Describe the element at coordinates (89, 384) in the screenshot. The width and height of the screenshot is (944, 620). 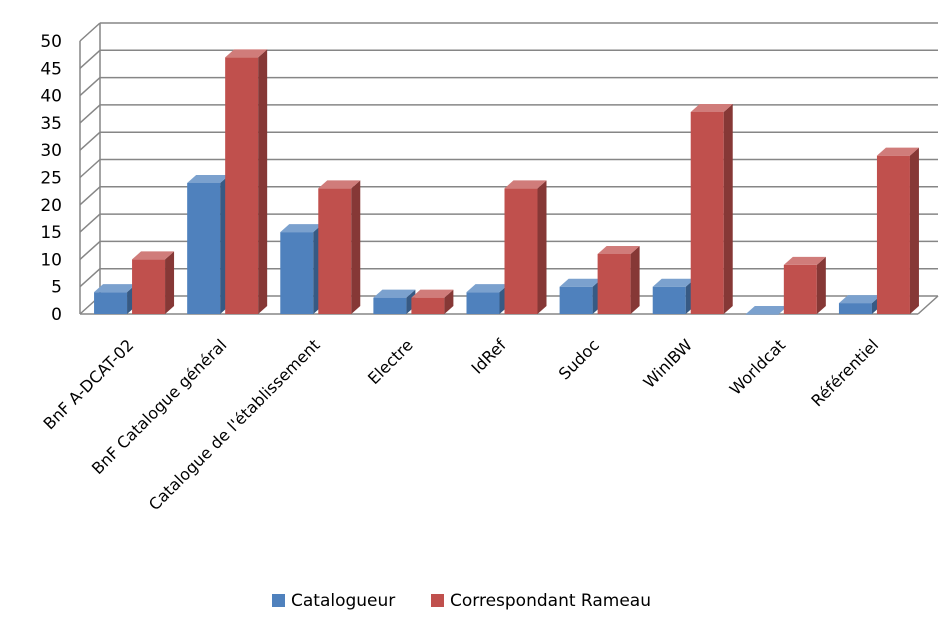
I see `x-tick-label: BnF A-DCAT-02` at that location.